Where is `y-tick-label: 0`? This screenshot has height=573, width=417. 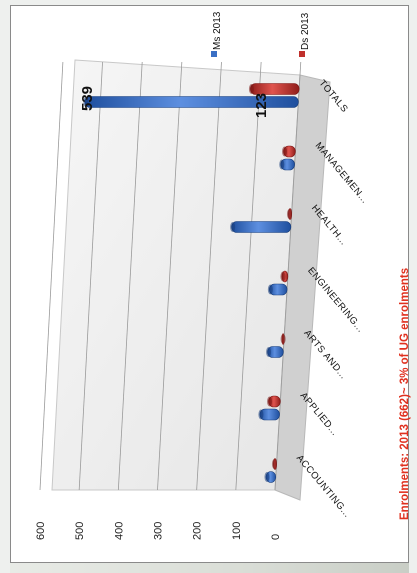
y-tick-label: 0 is located at coordinates (276, 537).